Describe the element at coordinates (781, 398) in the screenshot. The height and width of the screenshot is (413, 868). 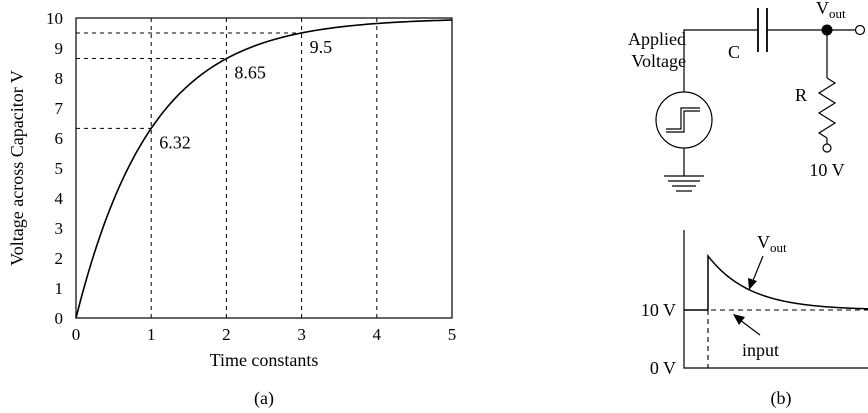
I see `panel-b-caption: (b)` at that location.